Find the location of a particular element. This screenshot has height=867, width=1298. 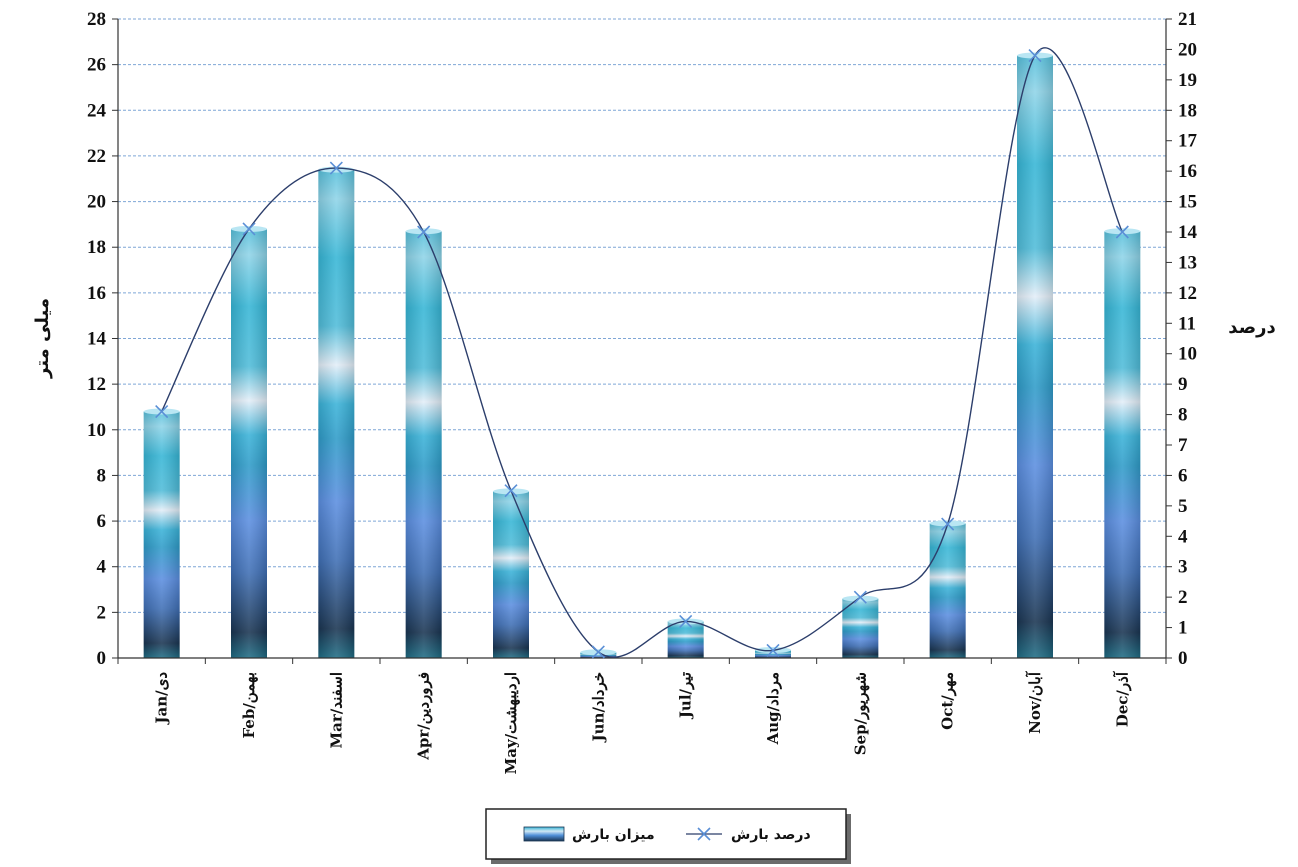

left-tick-label: 20 is located at coordinates (96, 202).